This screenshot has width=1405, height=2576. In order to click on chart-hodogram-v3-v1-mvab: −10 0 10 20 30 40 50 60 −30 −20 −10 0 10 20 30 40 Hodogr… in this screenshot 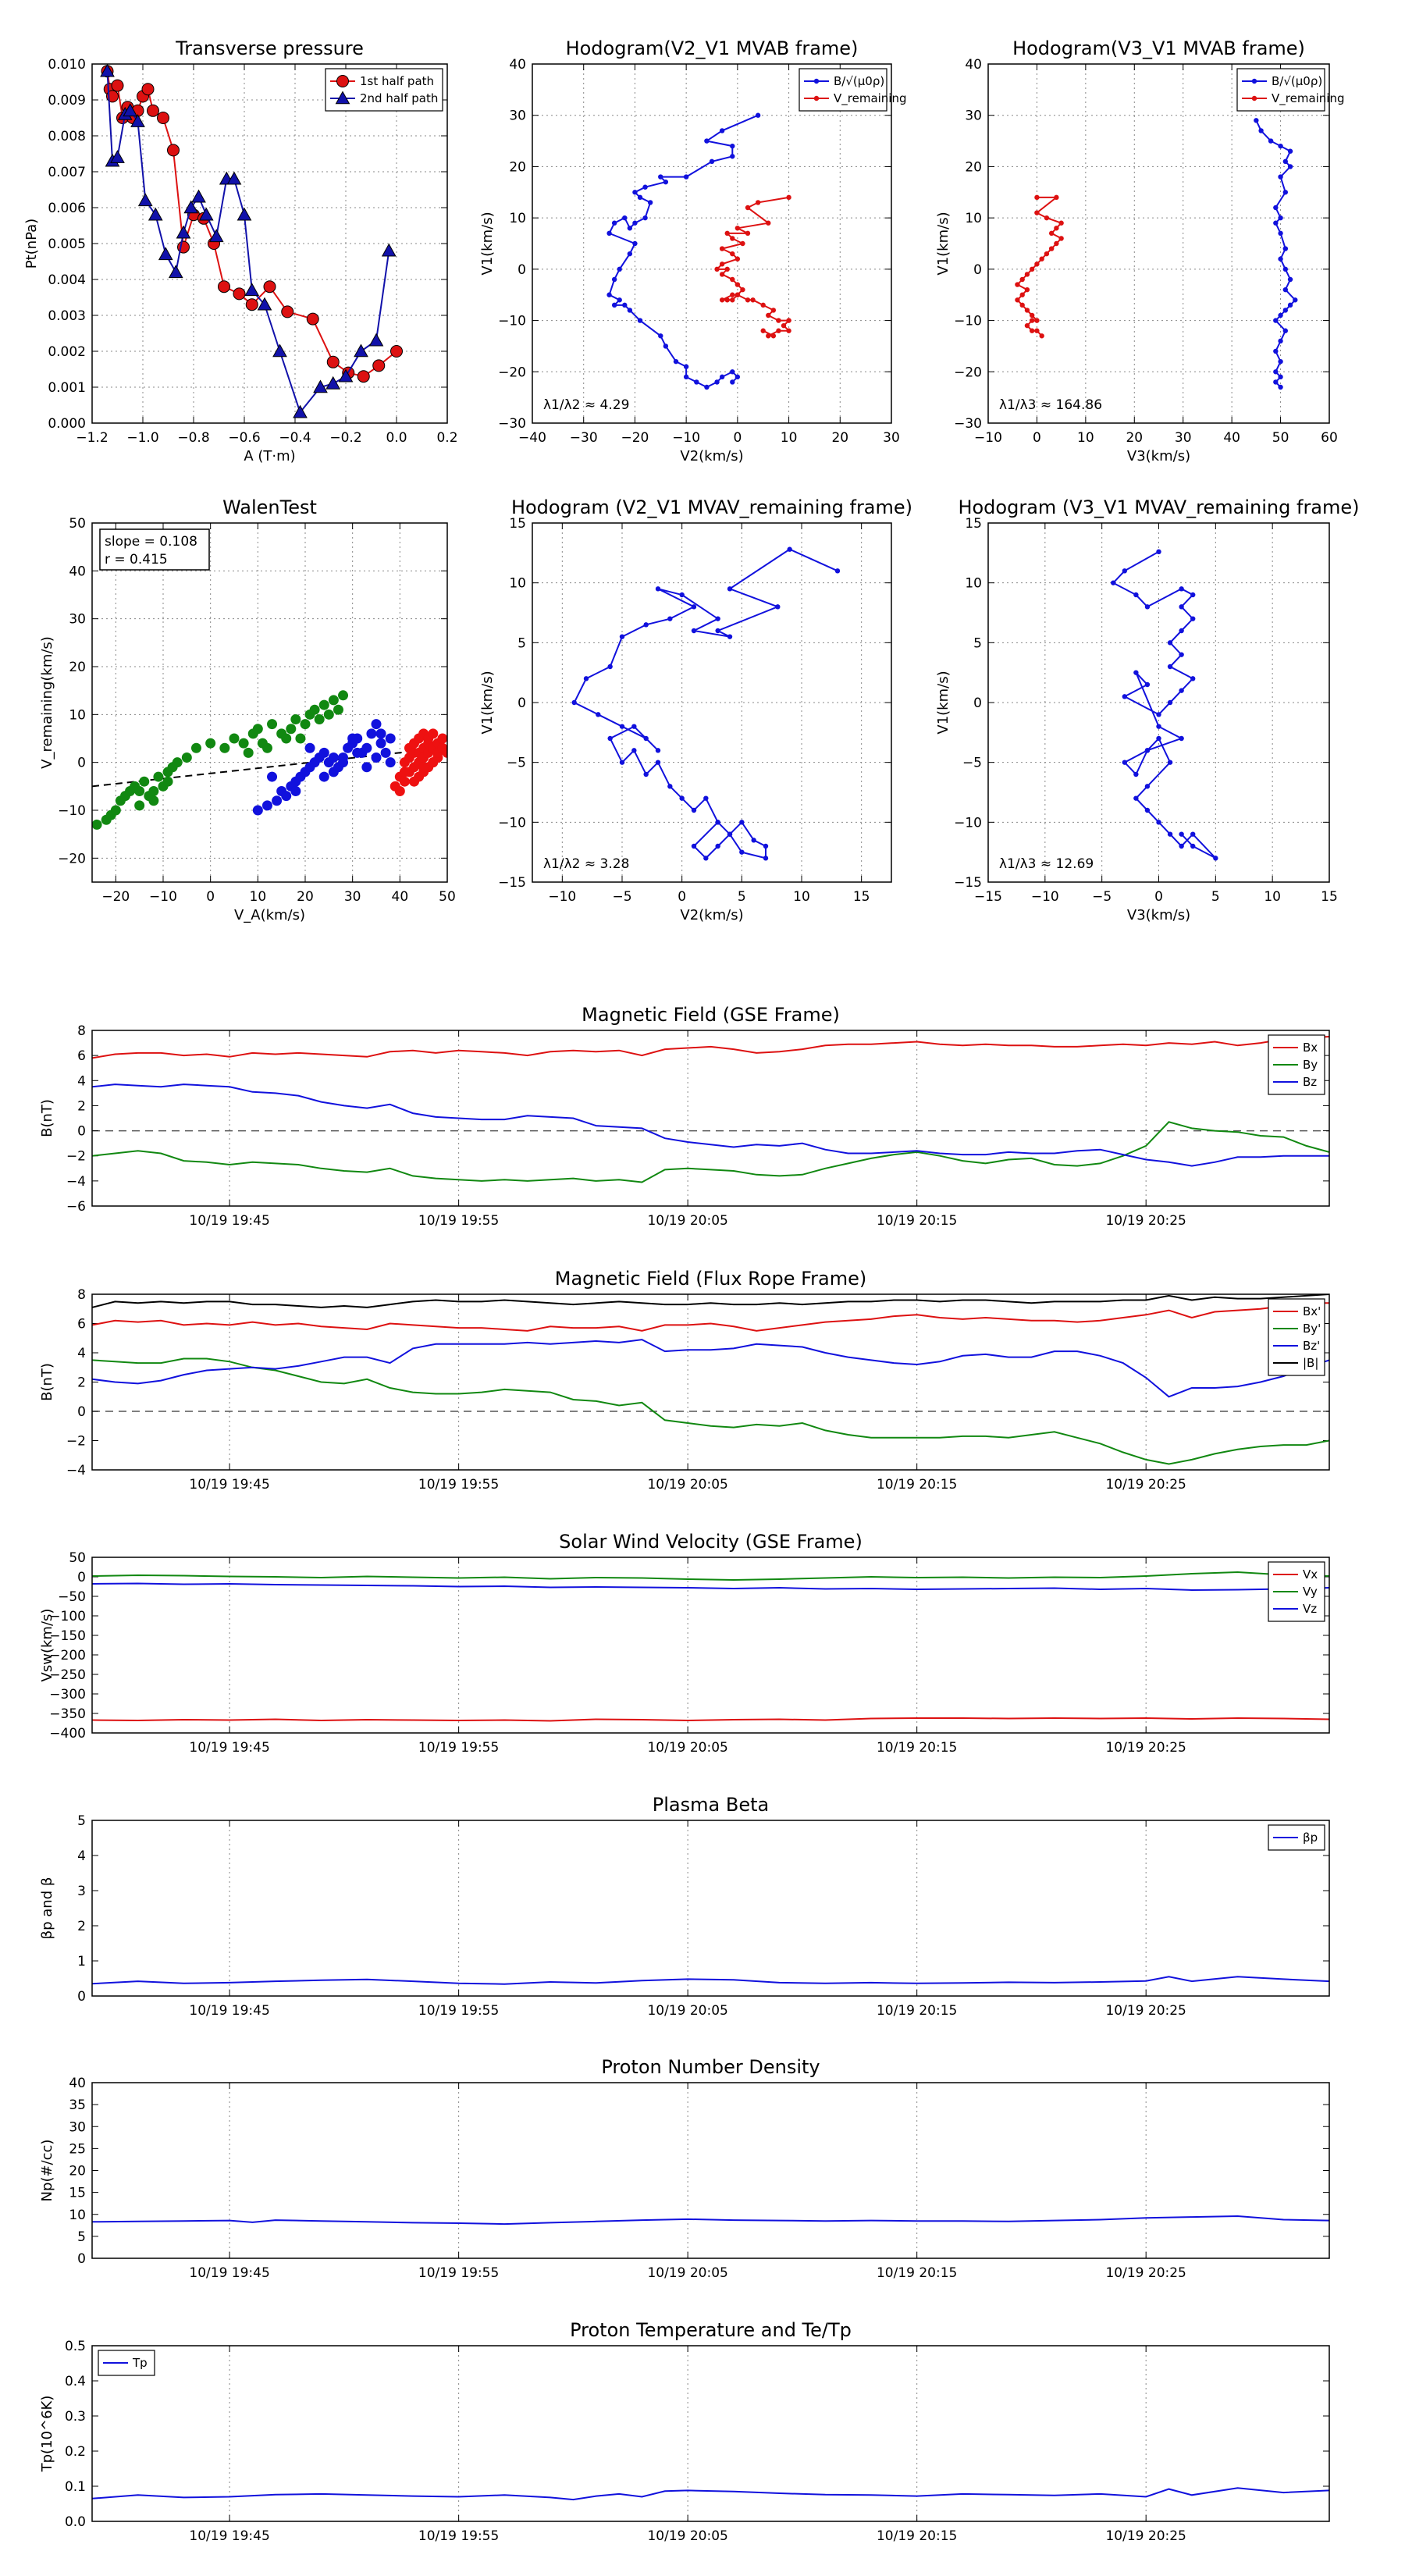, I will do `click(1140, 250)`.